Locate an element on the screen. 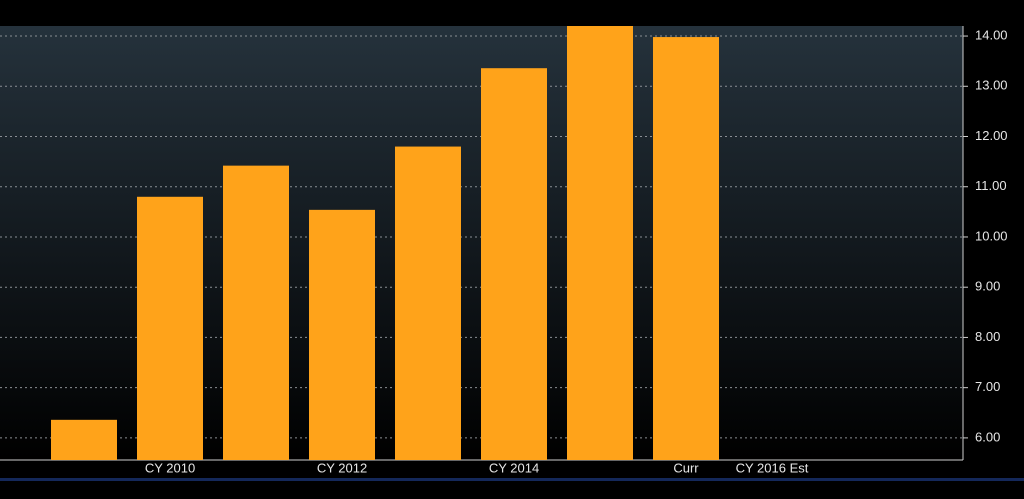 This screenshot has width=1024, height=499. bottom-bar is located at coordinates (512, 479).